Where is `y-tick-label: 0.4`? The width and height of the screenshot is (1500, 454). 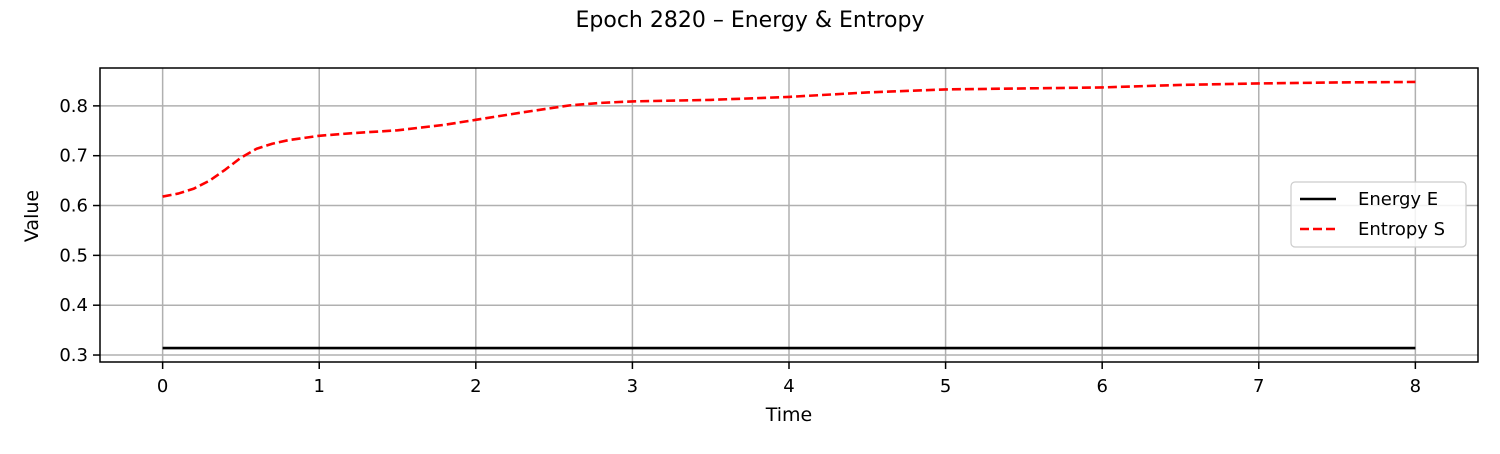
y-tick-label: 0.4 is located at coordinates (73, 305).